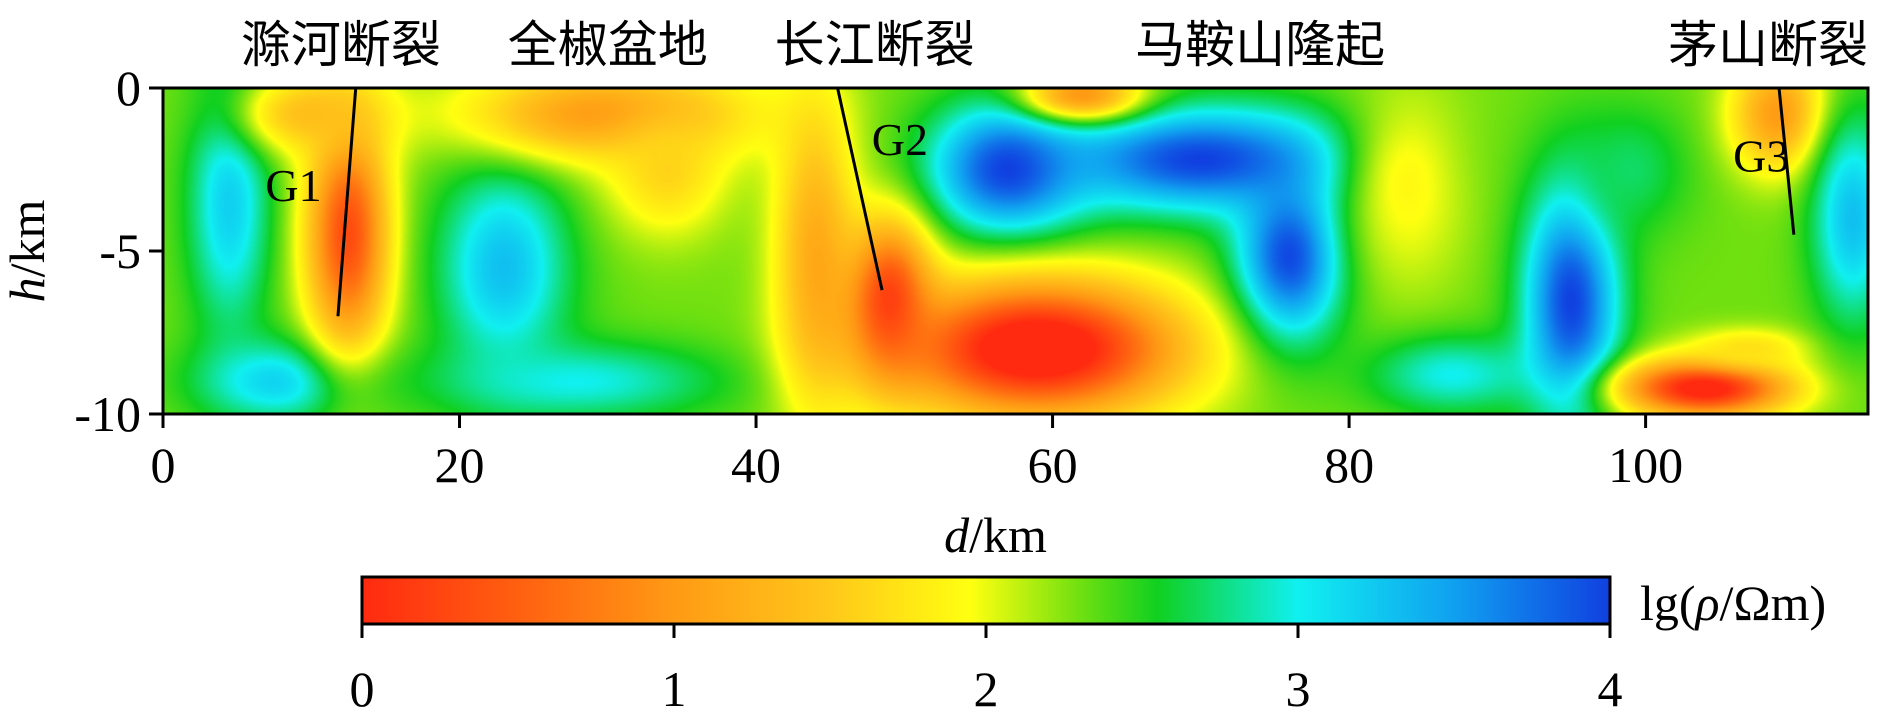 This screenshot has height=718, width=1890. Describe the element at coordinates (1768, 45) in the screenshot. I see `region-label: 茅山断裂` at that location.